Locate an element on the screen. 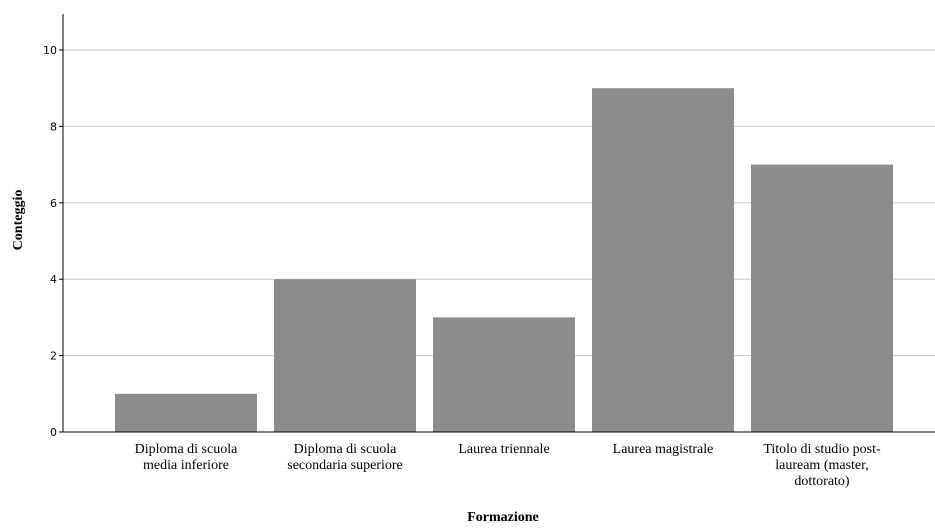 This screenshot has height=531, width=935. y-tick-labels: 0 2 4 6 8 10 is located at coordinates (53, 241).